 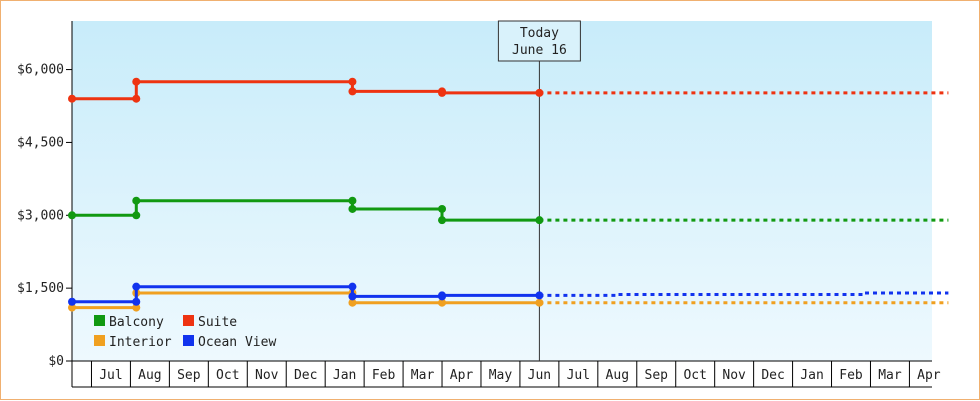 I want to click on legend-label-ocean-view: Ocean View, so click(x=237, y=342).